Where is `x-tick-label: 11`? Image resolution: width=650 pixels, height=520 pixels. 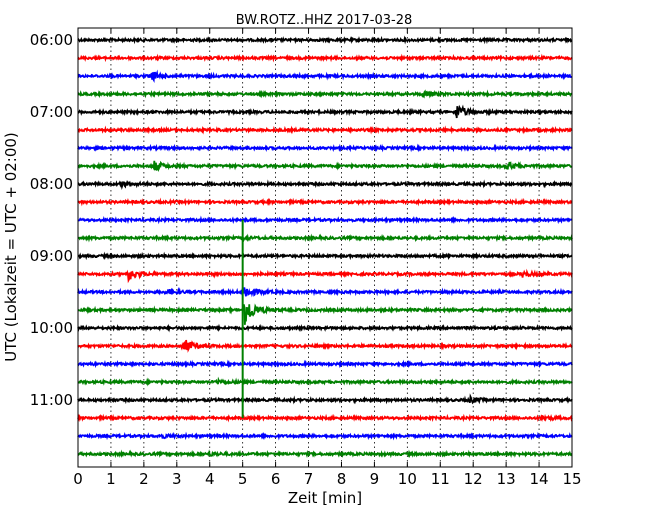 x-tick-label: 11 is located at coordinates (440, 479).